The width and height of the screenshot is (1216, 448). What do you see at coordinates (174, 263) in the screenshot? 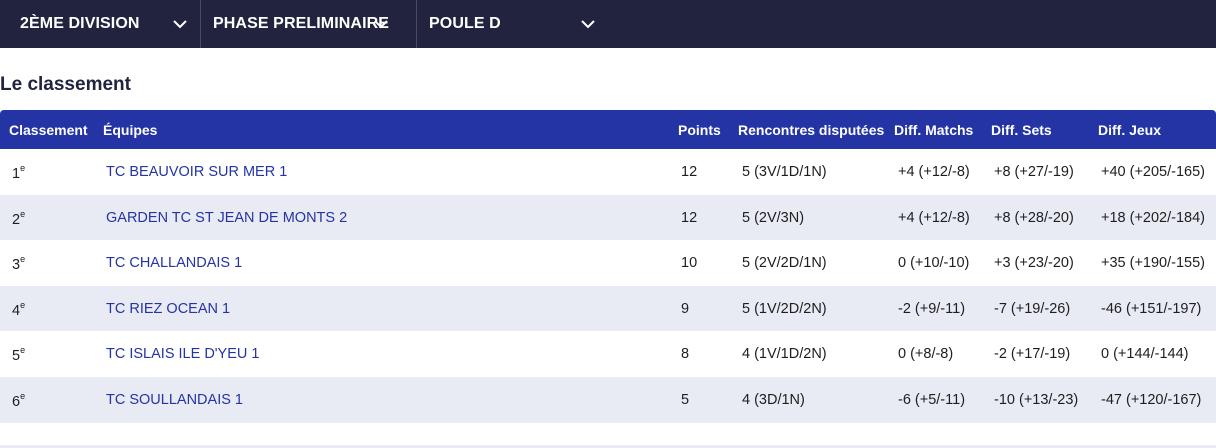
I see `team-link: TC CHALLANDAIS 1` at bounding box center [174, 263].